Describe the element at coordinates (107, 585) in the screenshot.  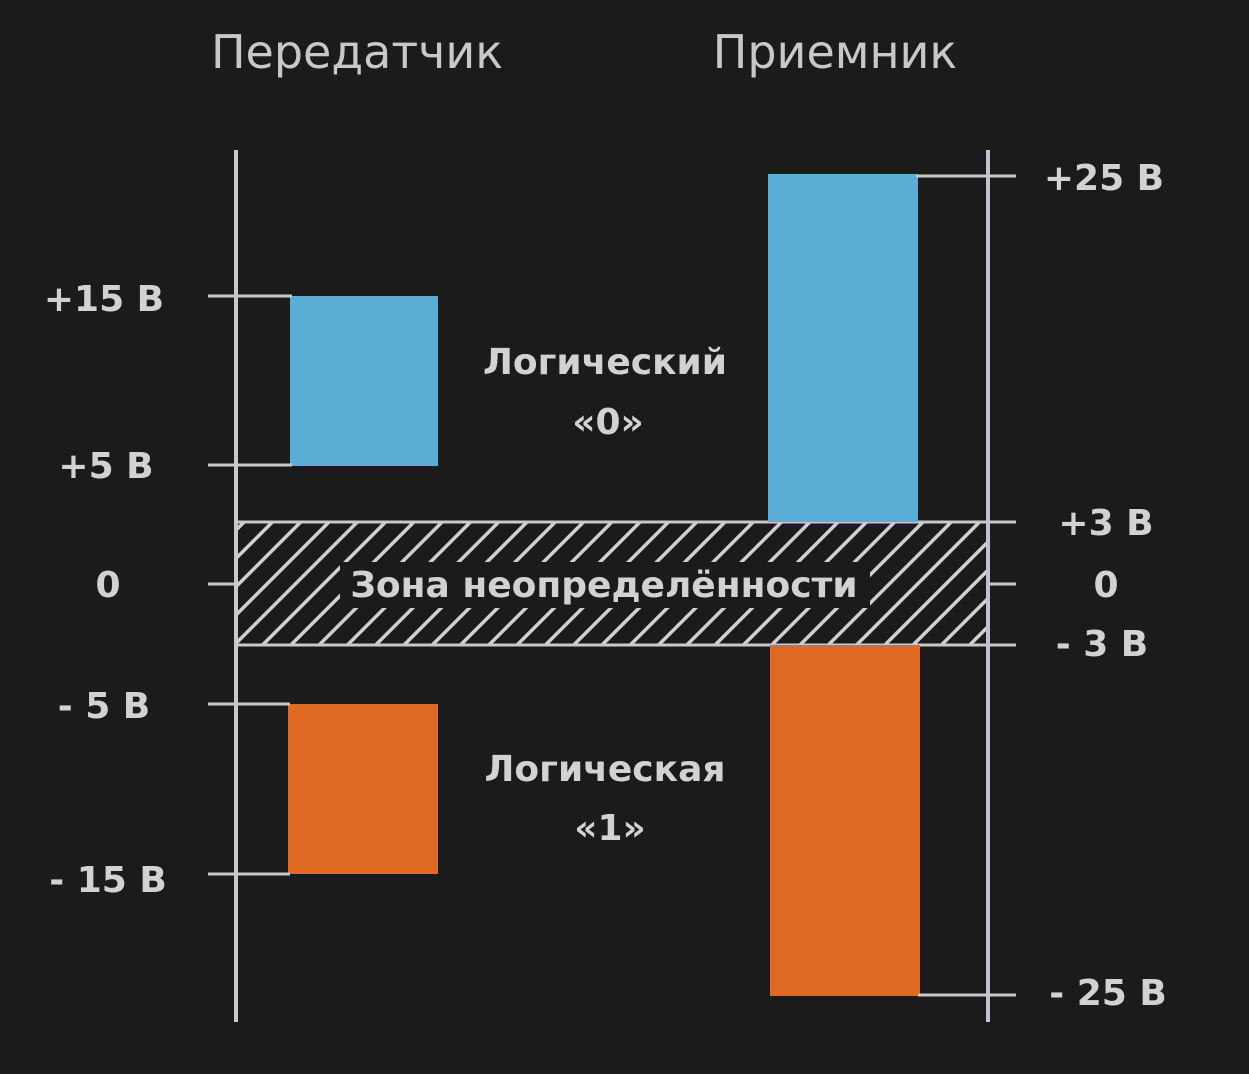
I see `label-tx-zero: 0` at that location.